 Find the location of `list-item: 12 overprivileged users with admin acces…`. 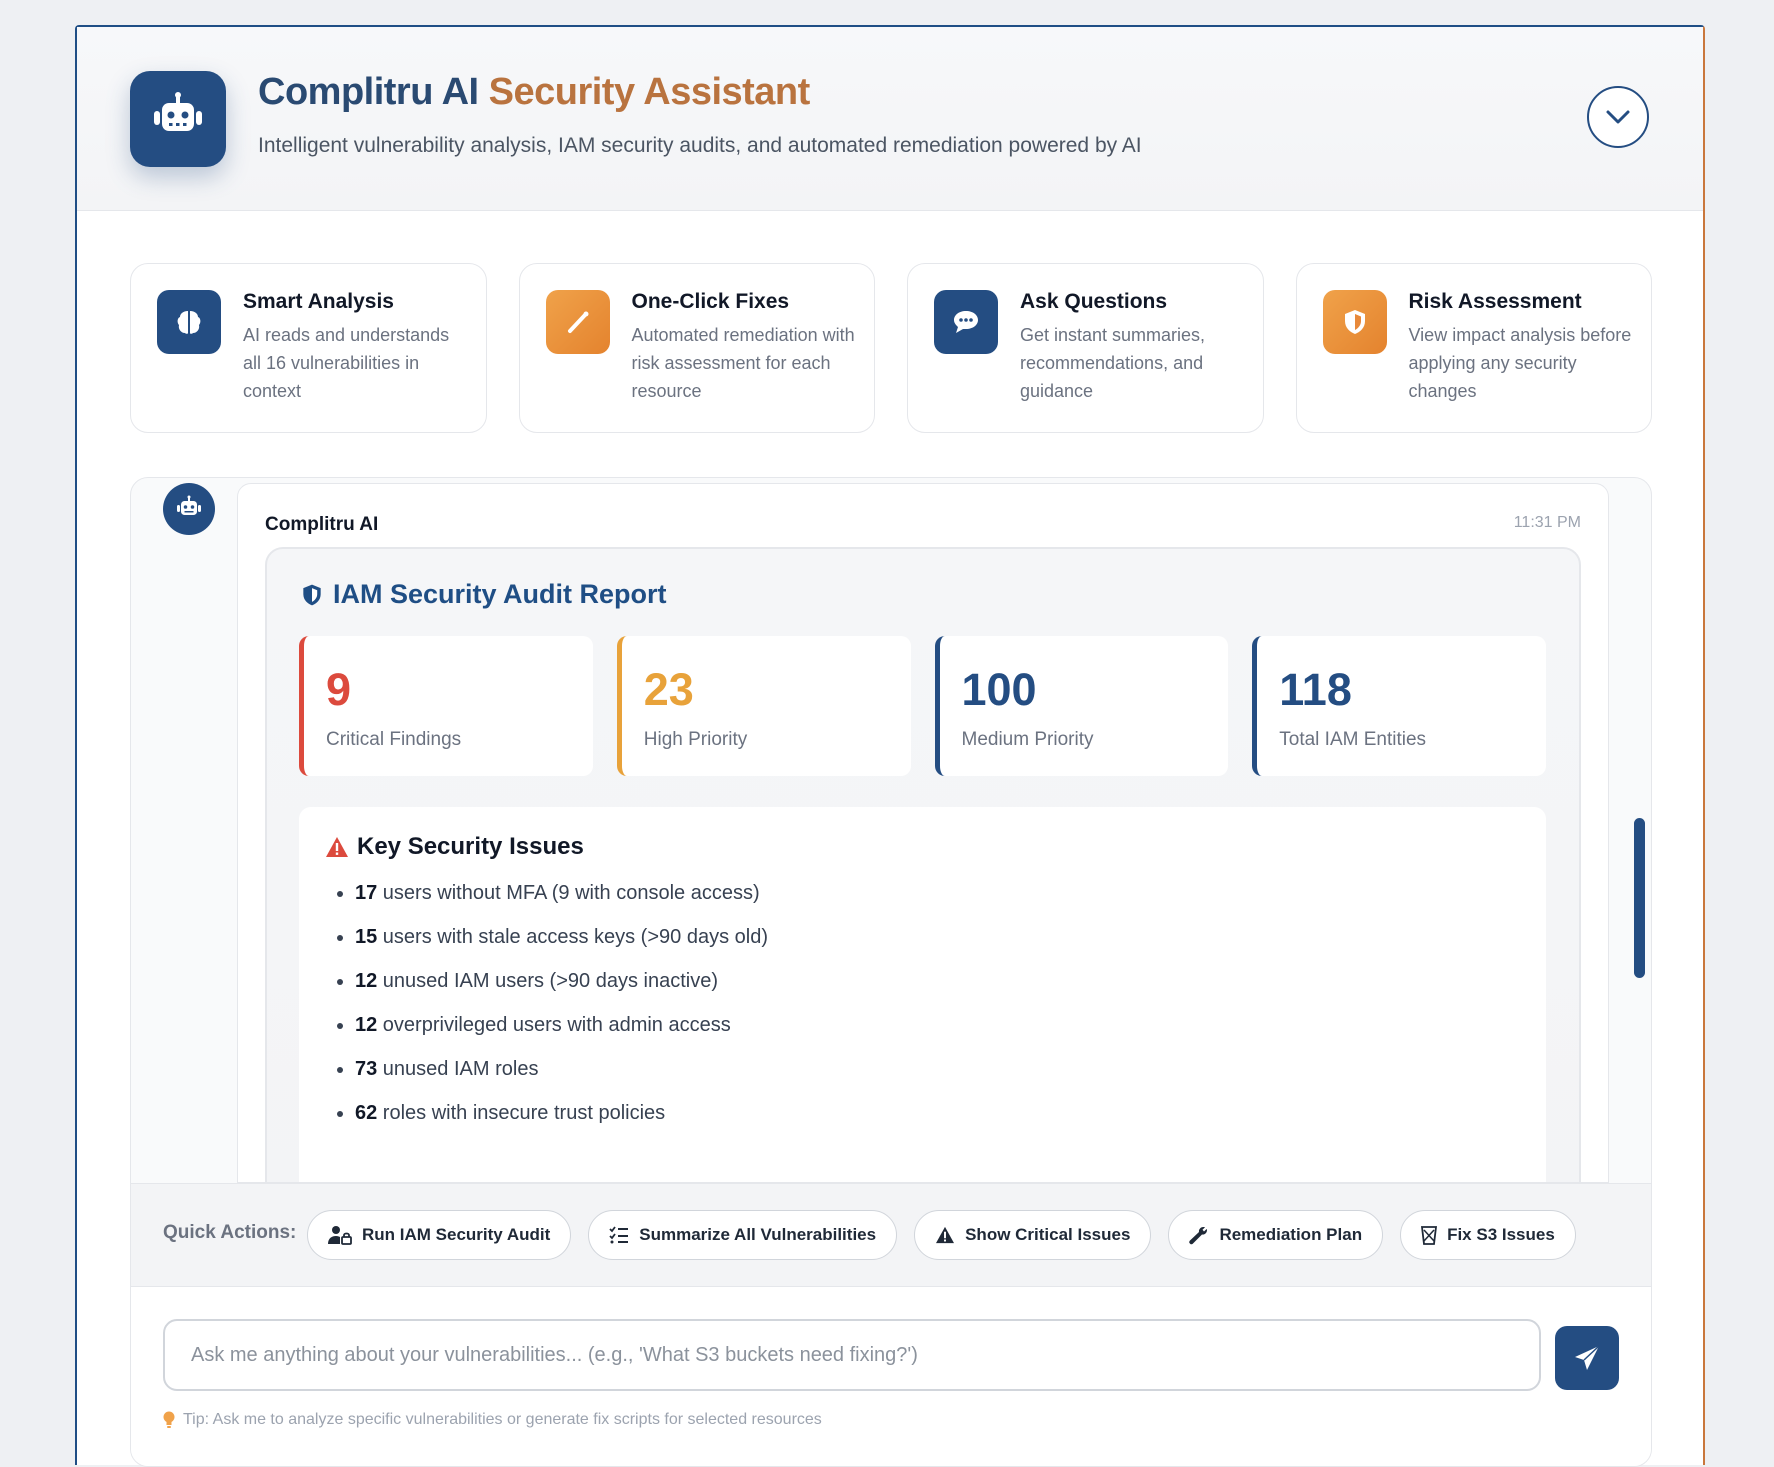

list-item: 12 overprivileged users with admin acces… is located at coordinates (561, 1025).